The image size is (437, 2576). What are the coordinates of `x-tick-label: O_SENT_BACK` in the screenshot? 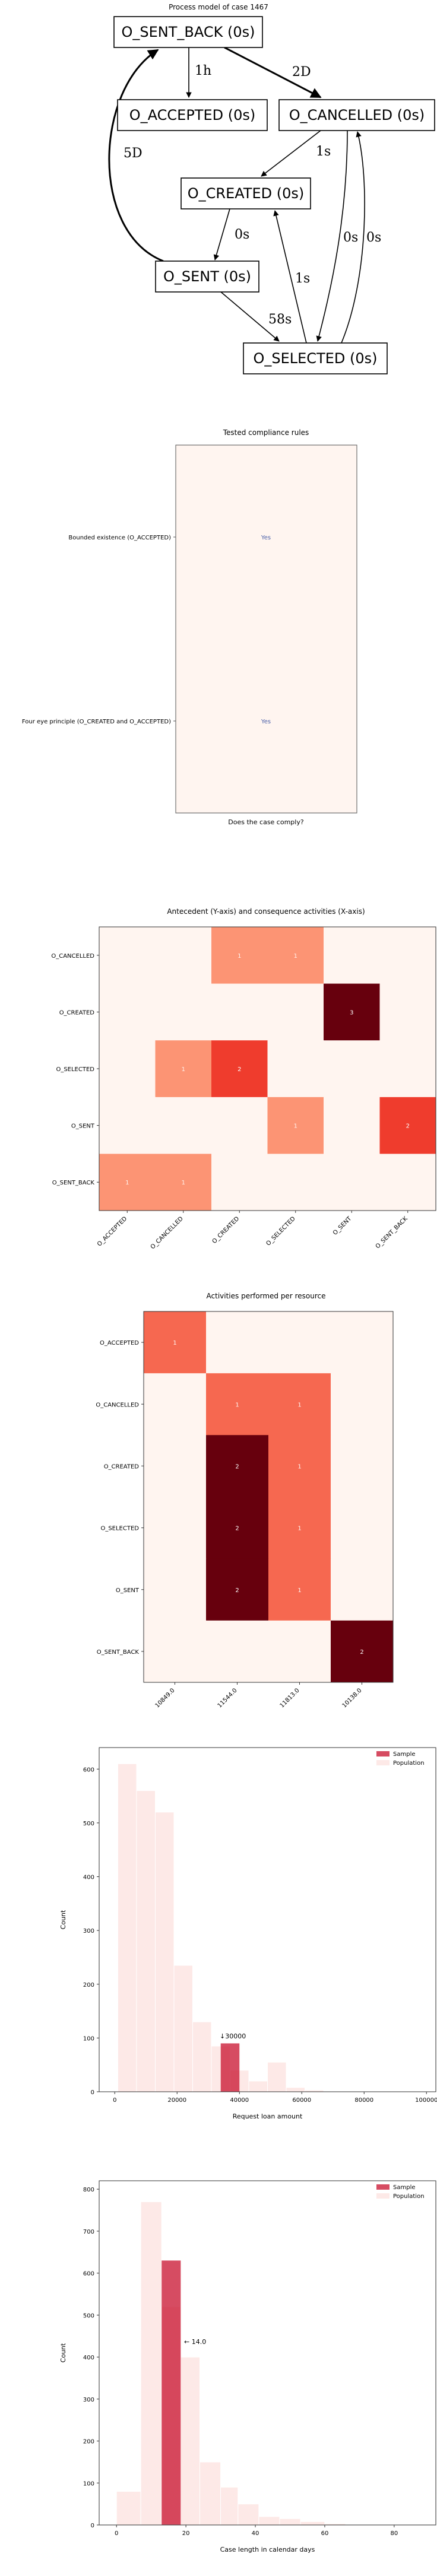 It's located at (392, 1232).